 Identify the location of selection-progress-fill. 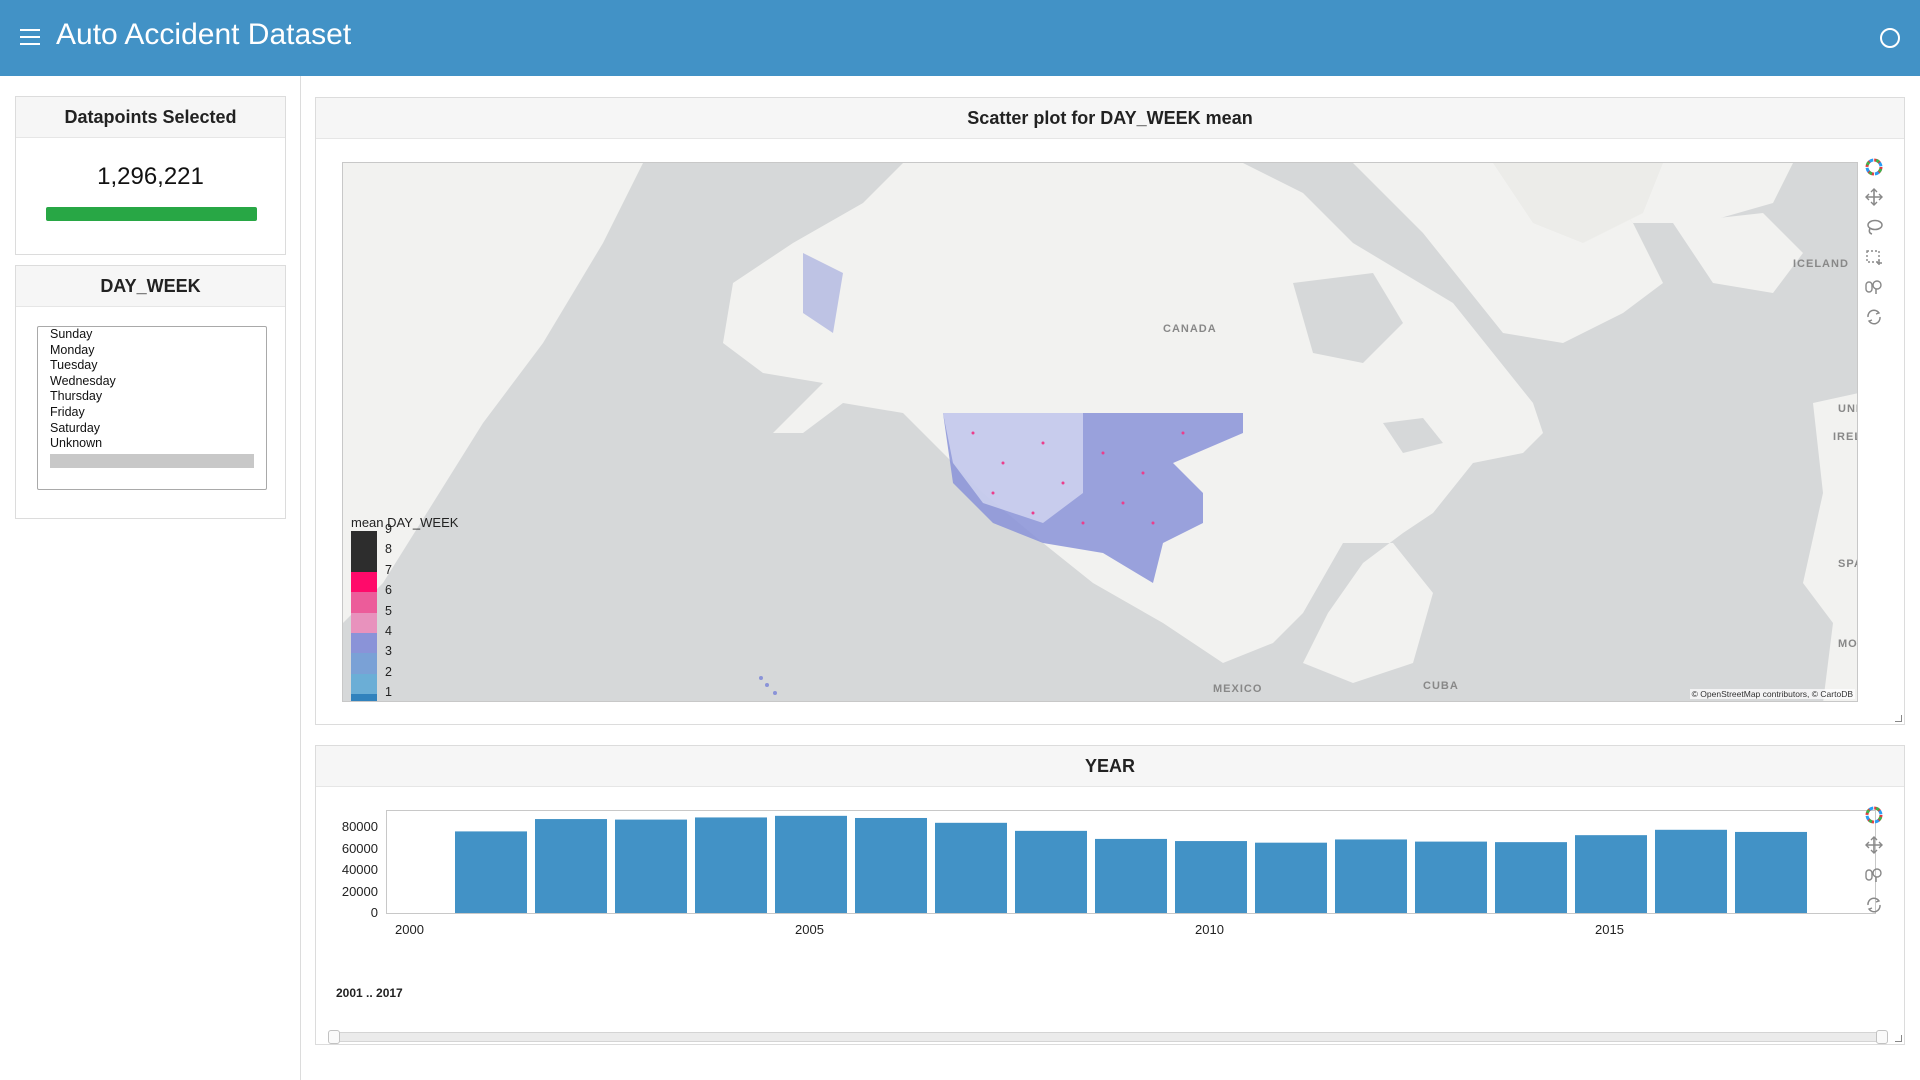
(151, 214).